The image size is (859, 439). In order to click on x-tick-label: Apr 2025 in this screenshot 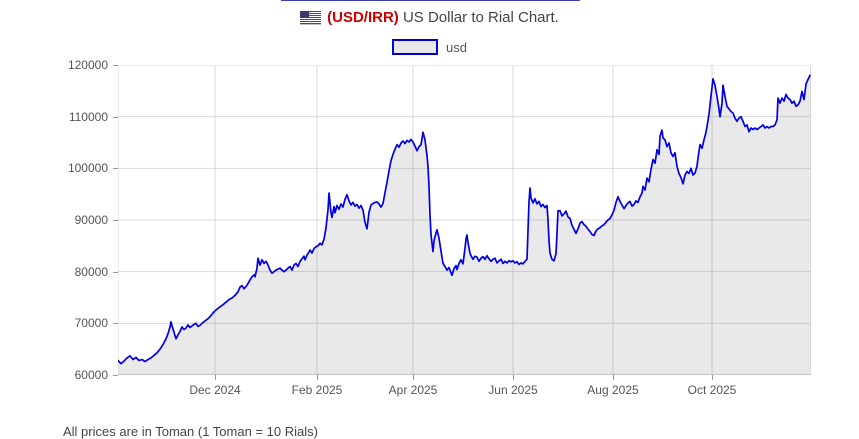, I will do `click(413, 390)`.